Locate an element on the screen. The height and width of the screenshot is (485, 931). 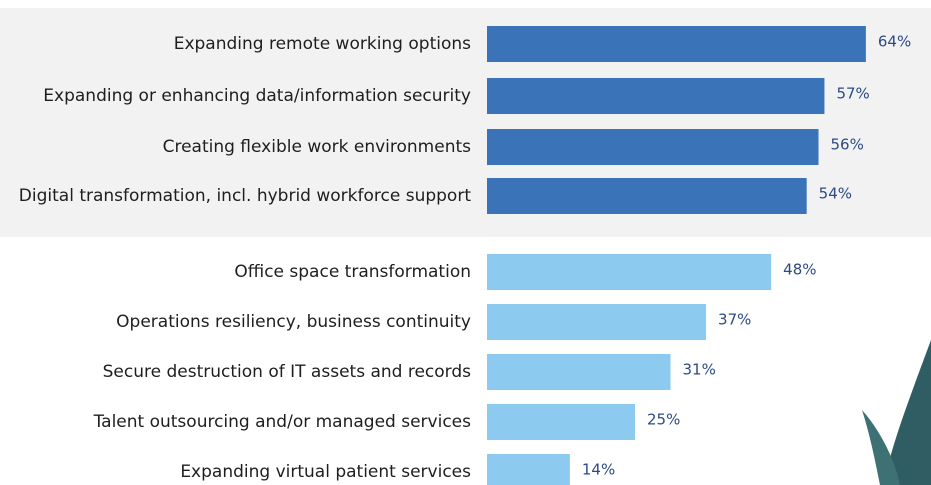
value-label: 25% is located at coordinates (663, 420).